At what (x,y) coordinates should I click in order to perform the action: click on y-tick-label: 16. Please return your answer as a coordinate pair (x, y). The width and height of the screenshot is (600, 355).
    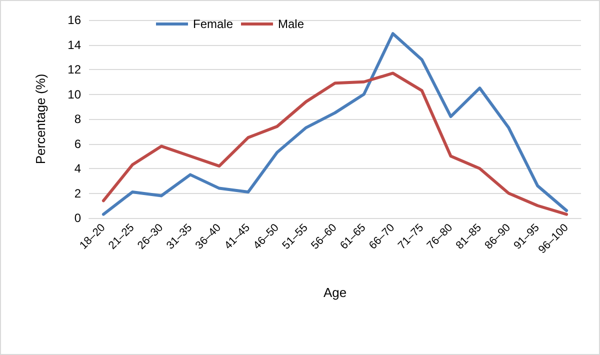
    Looking at the image, I should click on (75, 20).